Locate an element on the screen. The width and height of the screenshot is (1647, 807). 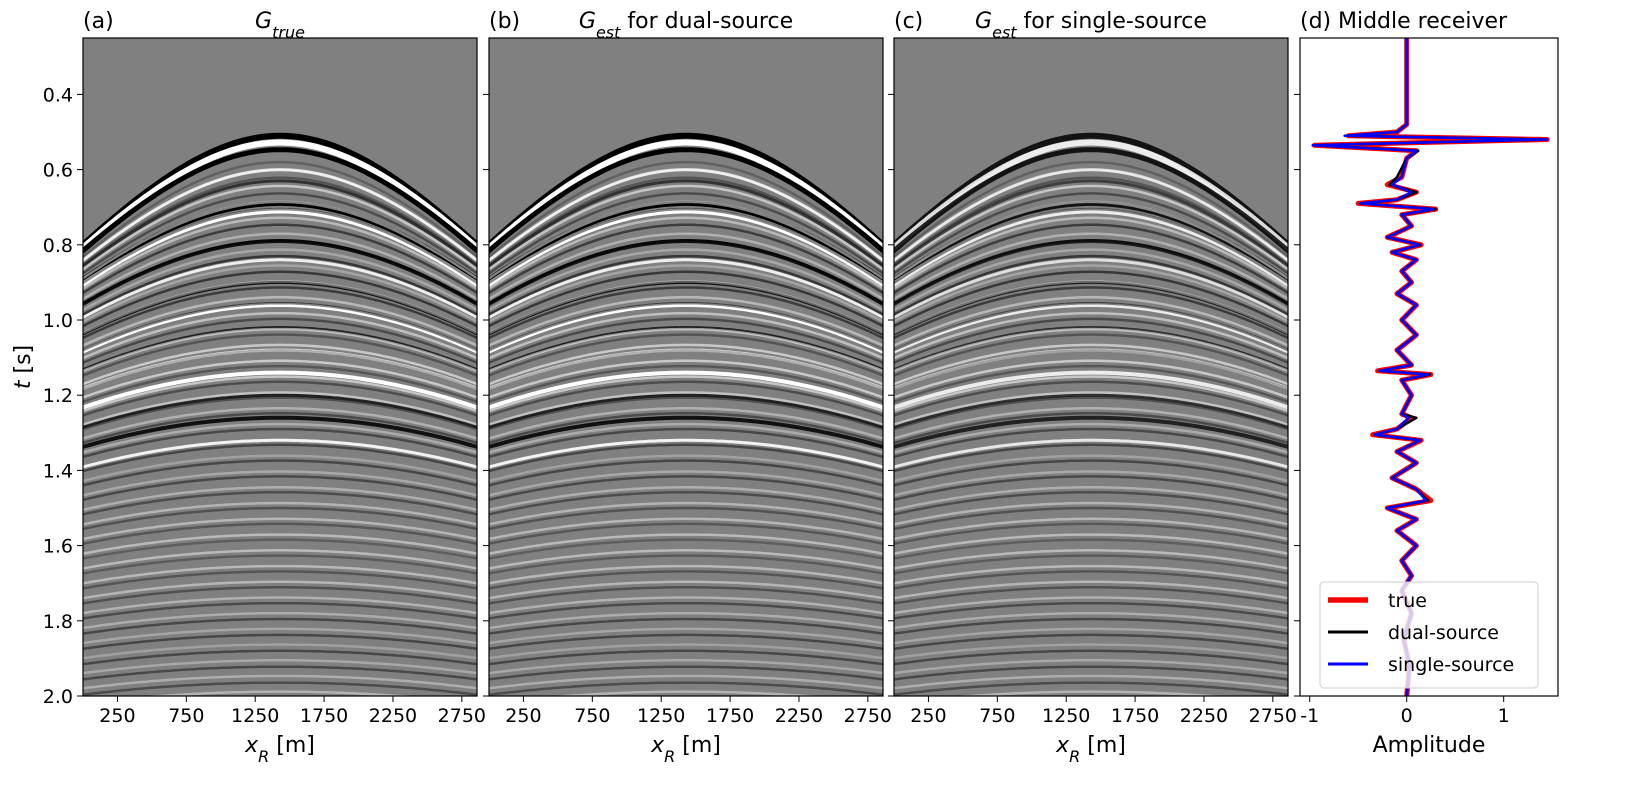
legend-label: dual-source is located at coordinates (1443, 633).